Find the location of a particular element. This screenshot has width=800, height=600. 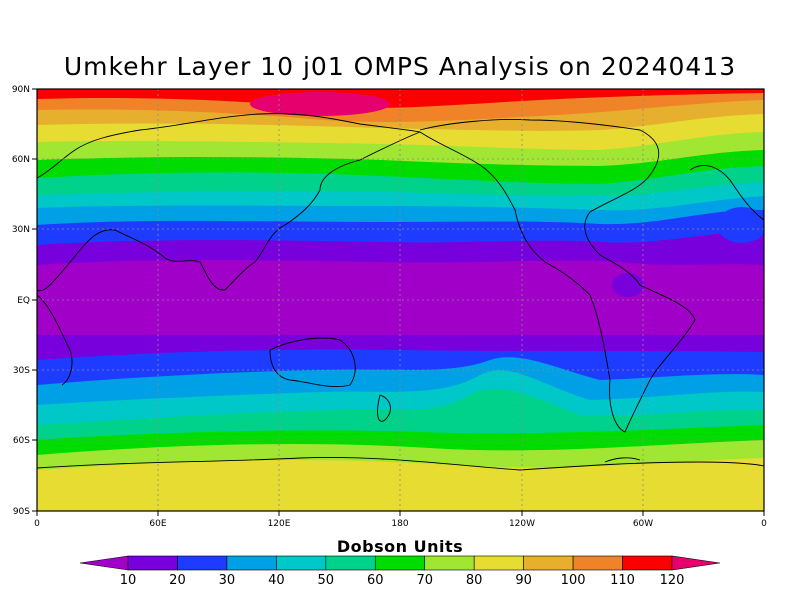

colorbar-label: 50 is located at coordinates (326, 580).